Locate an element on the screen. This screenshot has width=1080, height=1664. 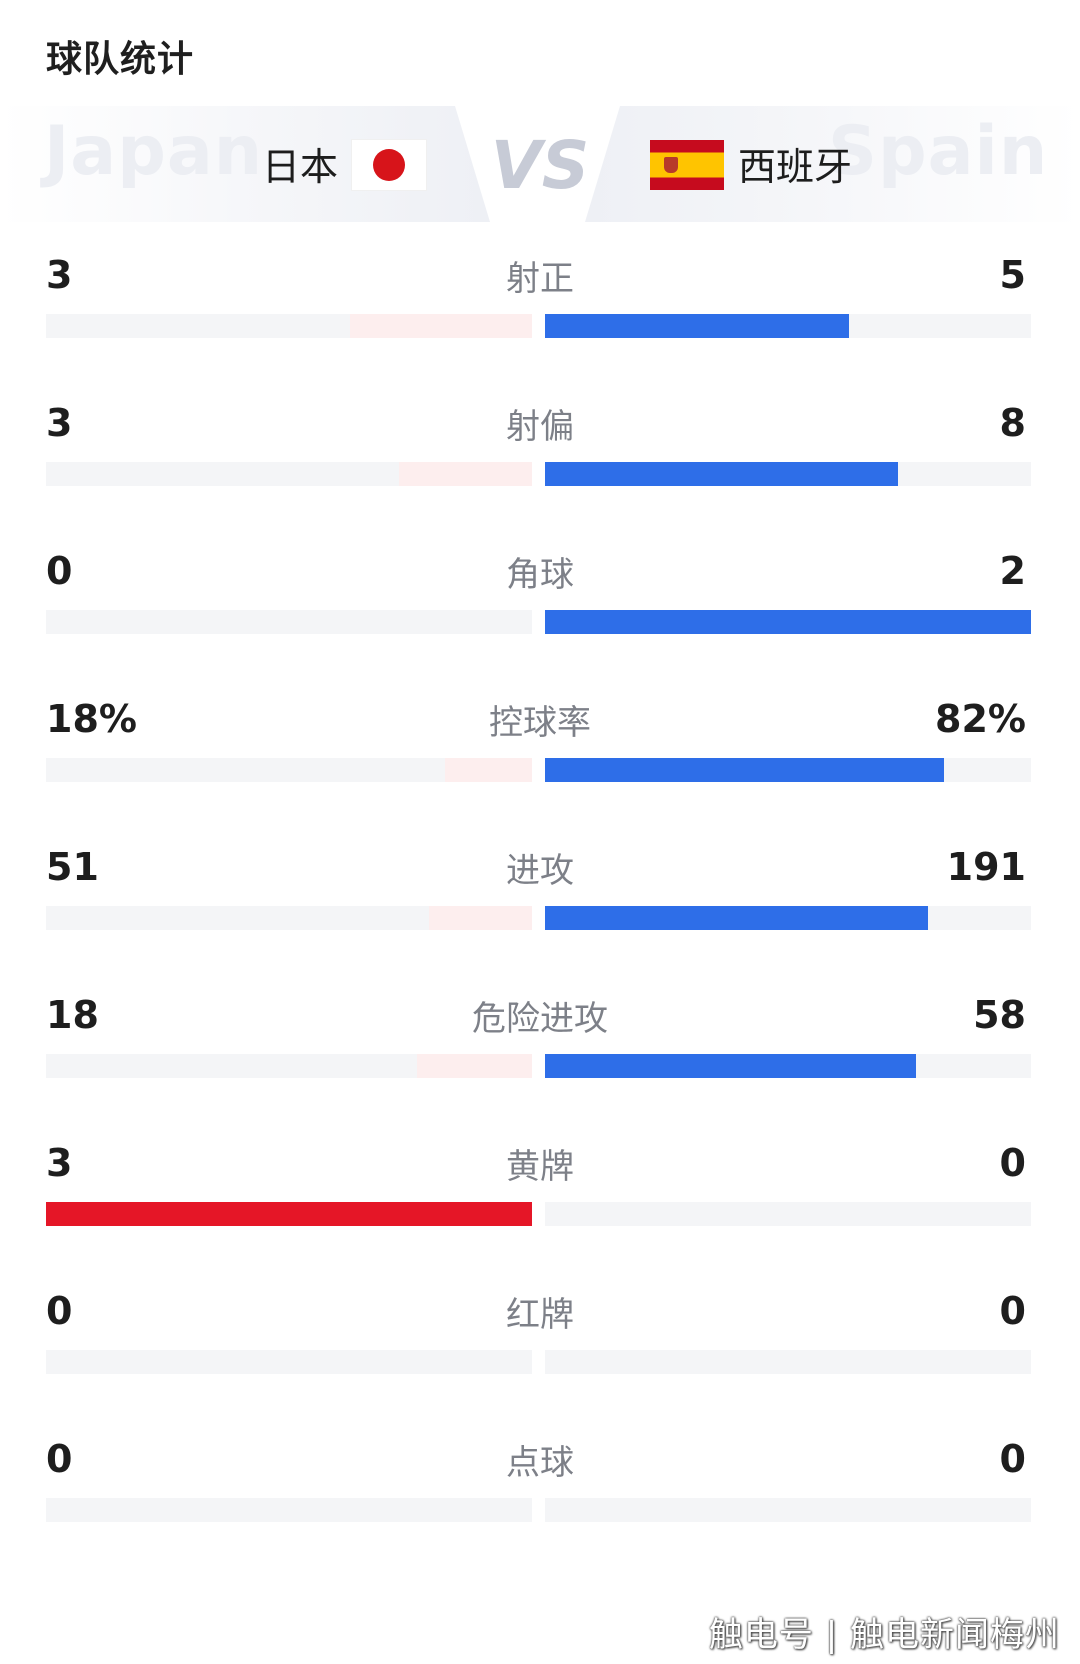
away-ghost-name: Spain is located at coordinates (938, 151).